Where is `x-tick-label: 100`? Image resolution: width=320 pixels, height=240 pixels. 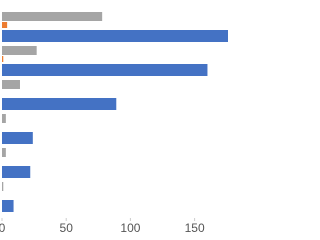 x-tick-label: 100 is located at coordinates (130, 228).